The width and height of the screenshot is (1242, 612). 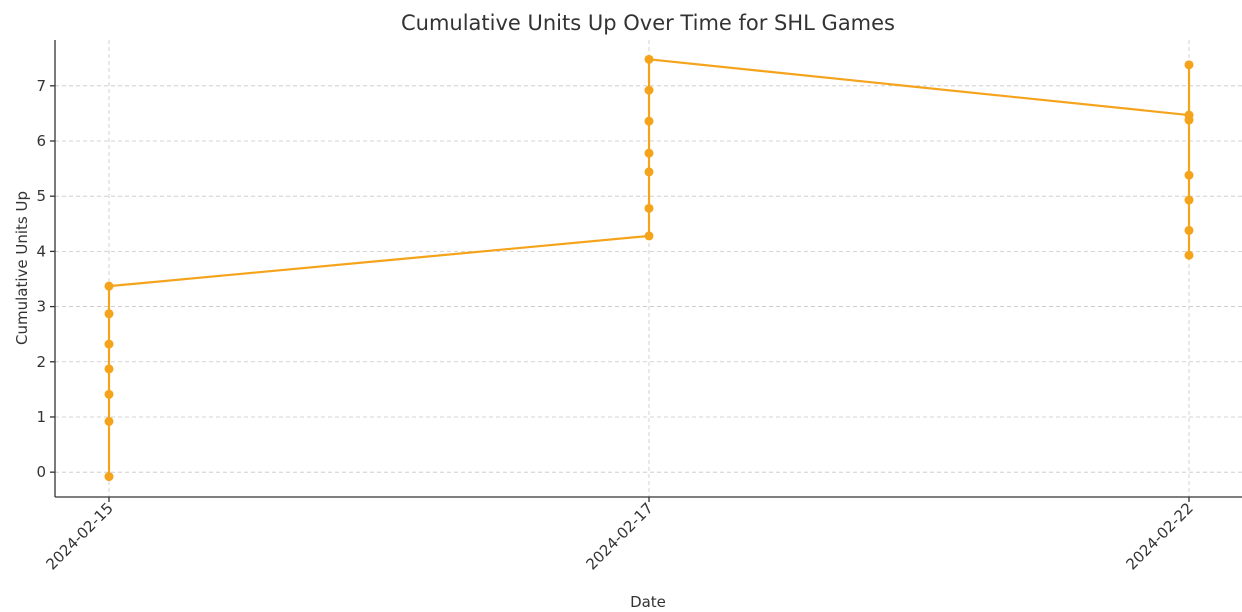 What do you see at coordinates (41, 196) in the screenshot?
I see `y-tick-label: 5` at bounding box center [41, 196].